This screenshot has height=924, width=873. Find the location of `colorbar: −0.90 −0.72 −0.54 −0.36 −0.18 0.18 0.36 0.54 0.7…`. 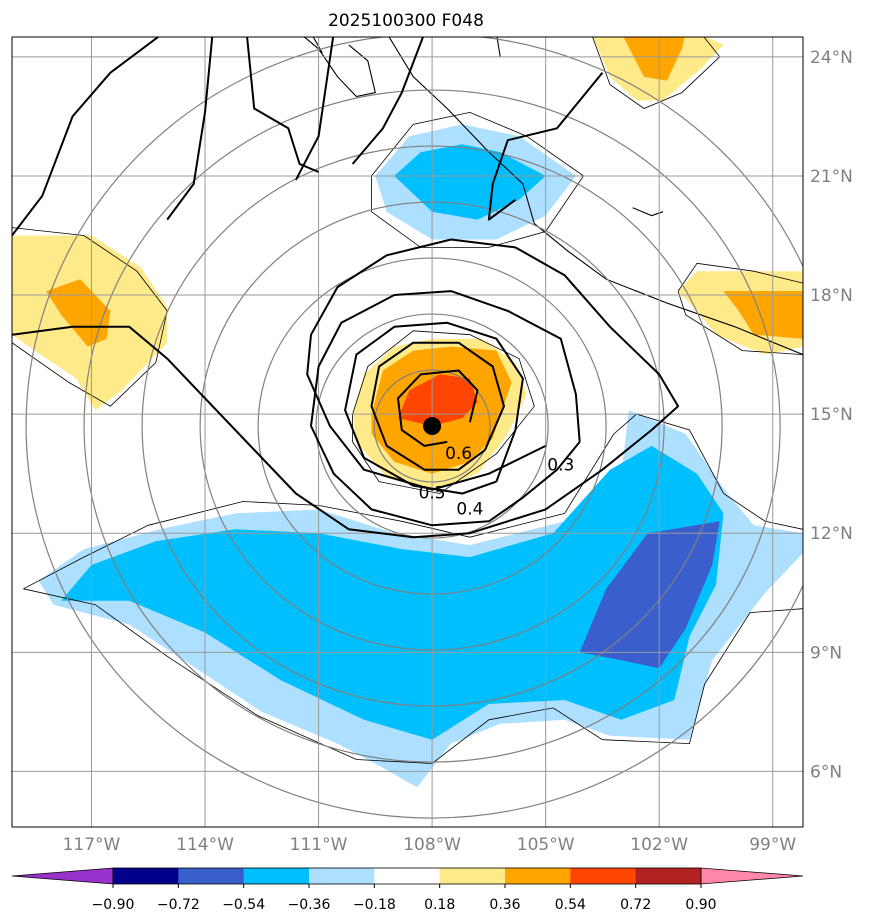

colorbar: −0.90 −0.72 −0.54 −0.36 −0.18 0.18 0.36 0.54 0.7… is located at coordinates (407, 890).